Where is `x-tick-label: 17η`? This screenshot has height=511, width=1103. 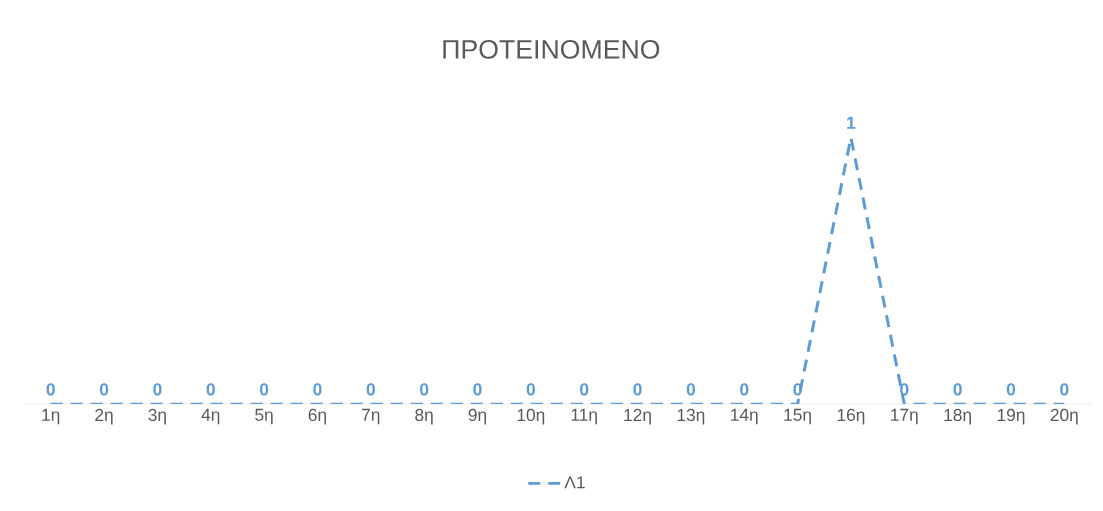
x-tick-label: 17η is located at coordinates (904, 416).